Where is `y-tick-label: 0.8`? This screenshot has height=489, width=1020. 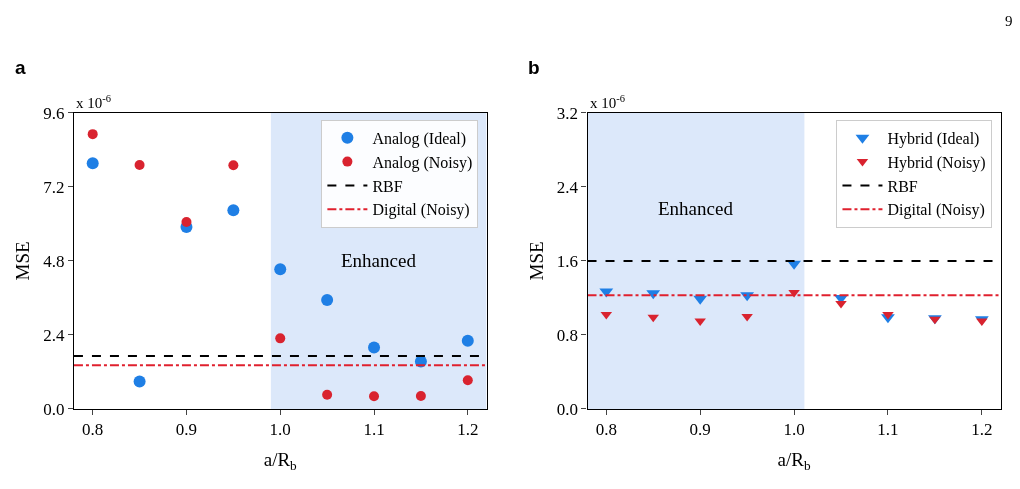 y-tick-label: 0.8 is located at coordinates (567, 335).